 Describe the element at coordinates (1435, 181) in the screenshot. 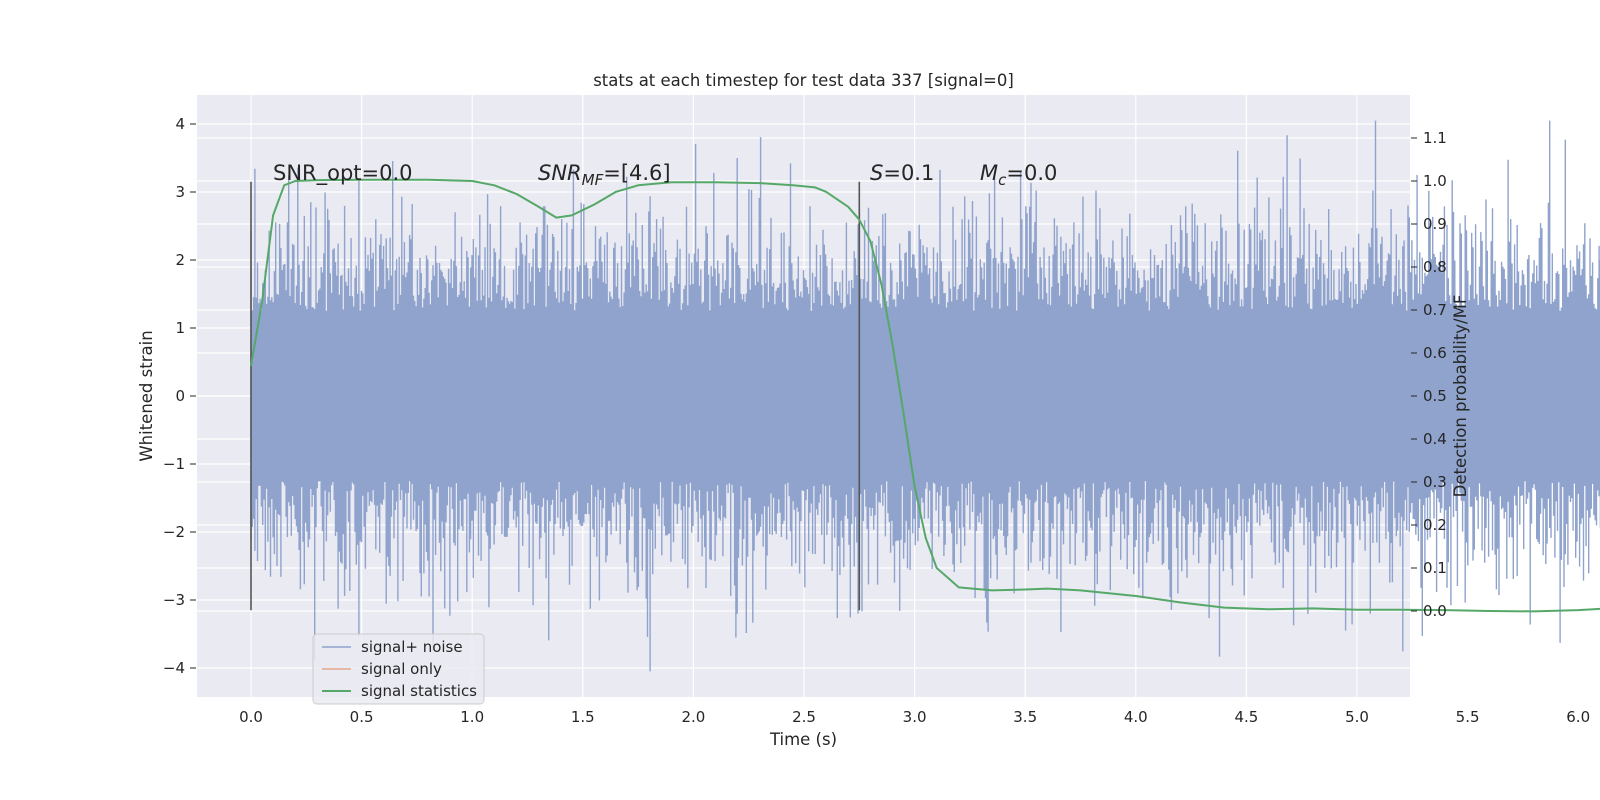

I see `y-right-tick-label: 1.0` at that location.